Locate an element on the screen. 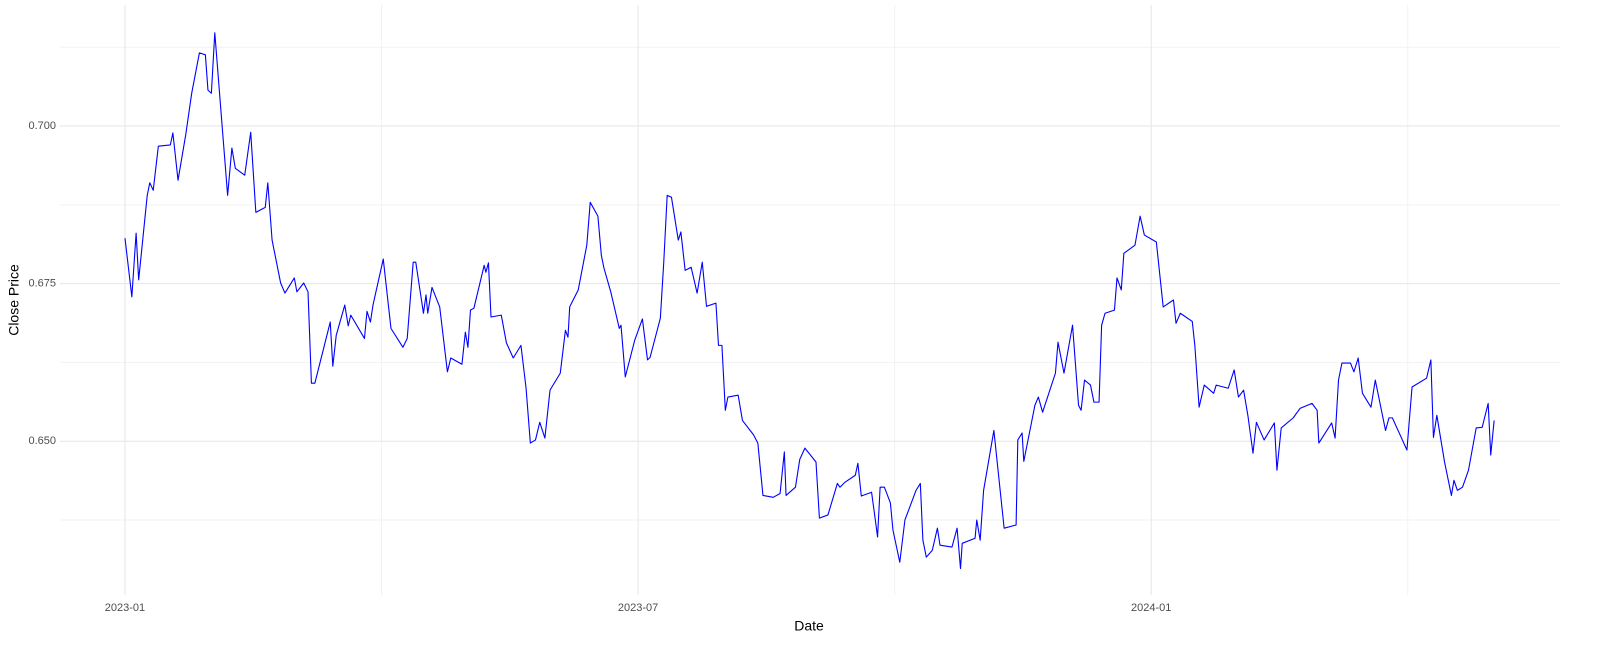  x-tick-label: 2023-07 is located at coordinates (638, 608).